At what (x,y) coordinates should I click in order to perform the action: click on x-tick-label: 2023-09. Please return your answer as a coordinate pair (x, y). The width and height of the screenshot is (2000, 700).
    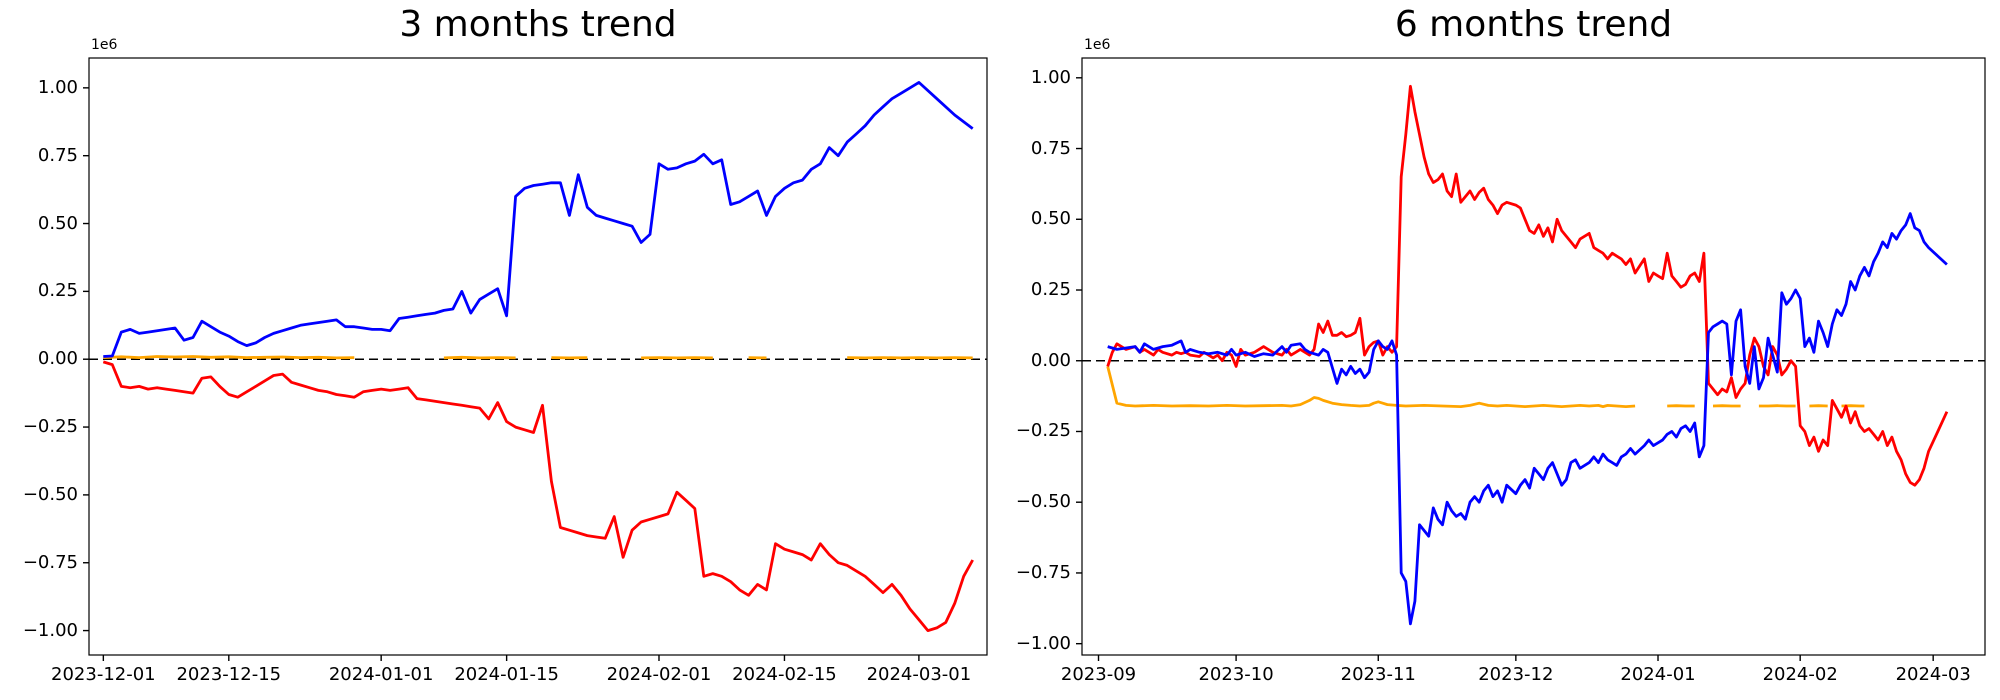
    Looking at the image, I should click on (1098, 674).